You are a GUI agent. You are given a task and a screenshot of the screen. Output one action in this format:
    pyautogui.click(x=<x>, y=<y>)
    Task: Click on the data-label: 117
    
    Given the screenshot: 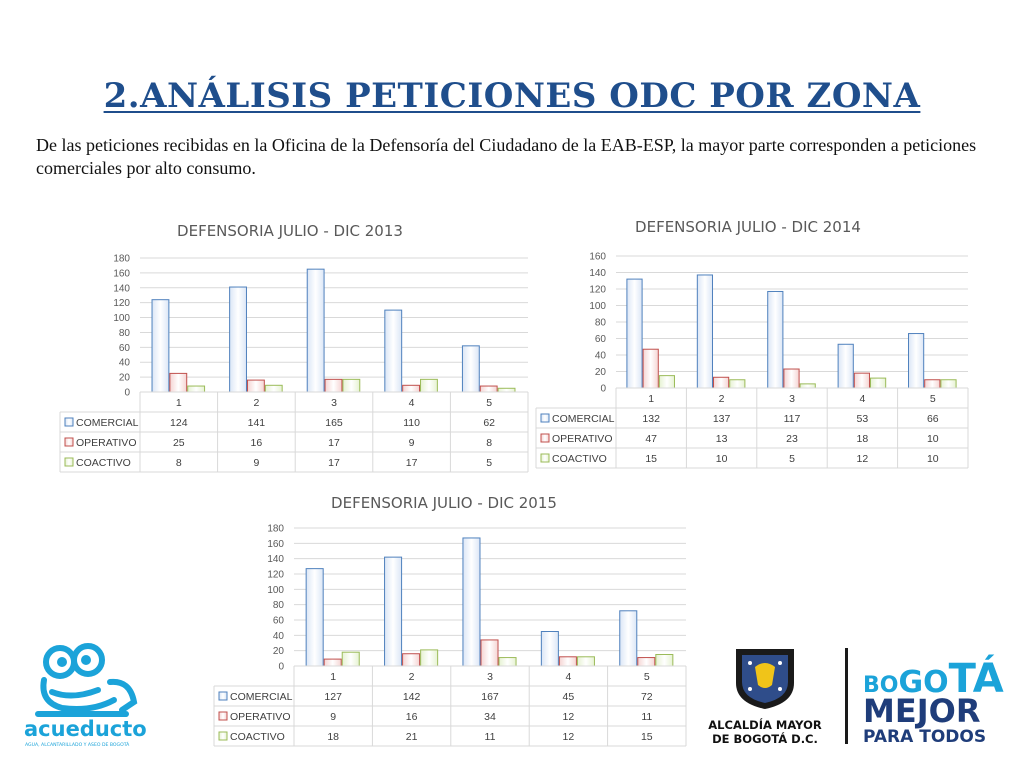 What is the action you would take?
    pyautogui.click(x=792, y=419)
    